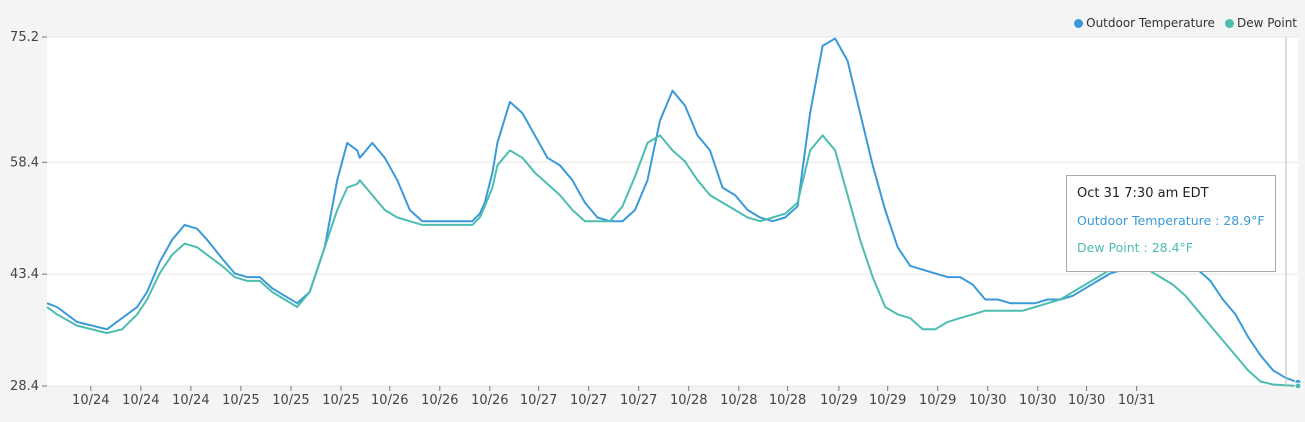  Describe the element at coordinates (1136, 400) in the screenshot. I see `x-tick-label: 10/31` at that location.